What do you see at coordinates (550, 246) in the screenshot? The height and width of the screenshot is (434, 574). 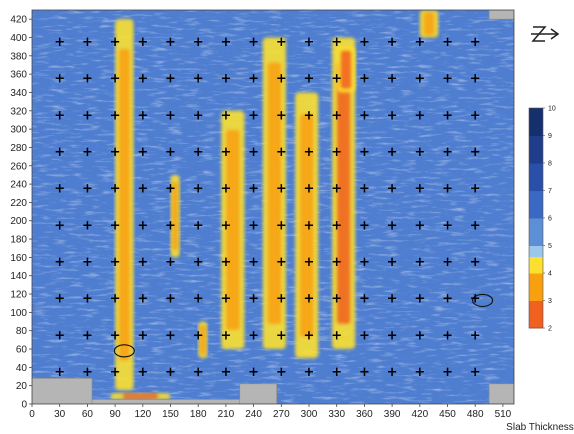 I see `colorbar-tick-label: 5` at bounding box center [550, 246].